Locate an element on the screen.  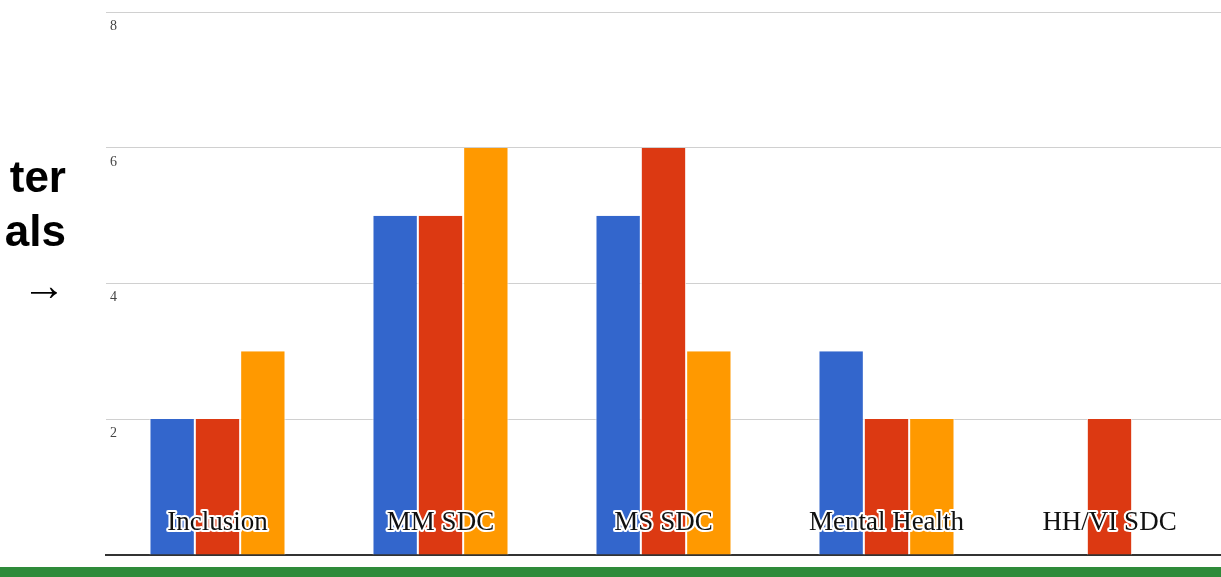
text: ter is located at coordinates (37, 177).